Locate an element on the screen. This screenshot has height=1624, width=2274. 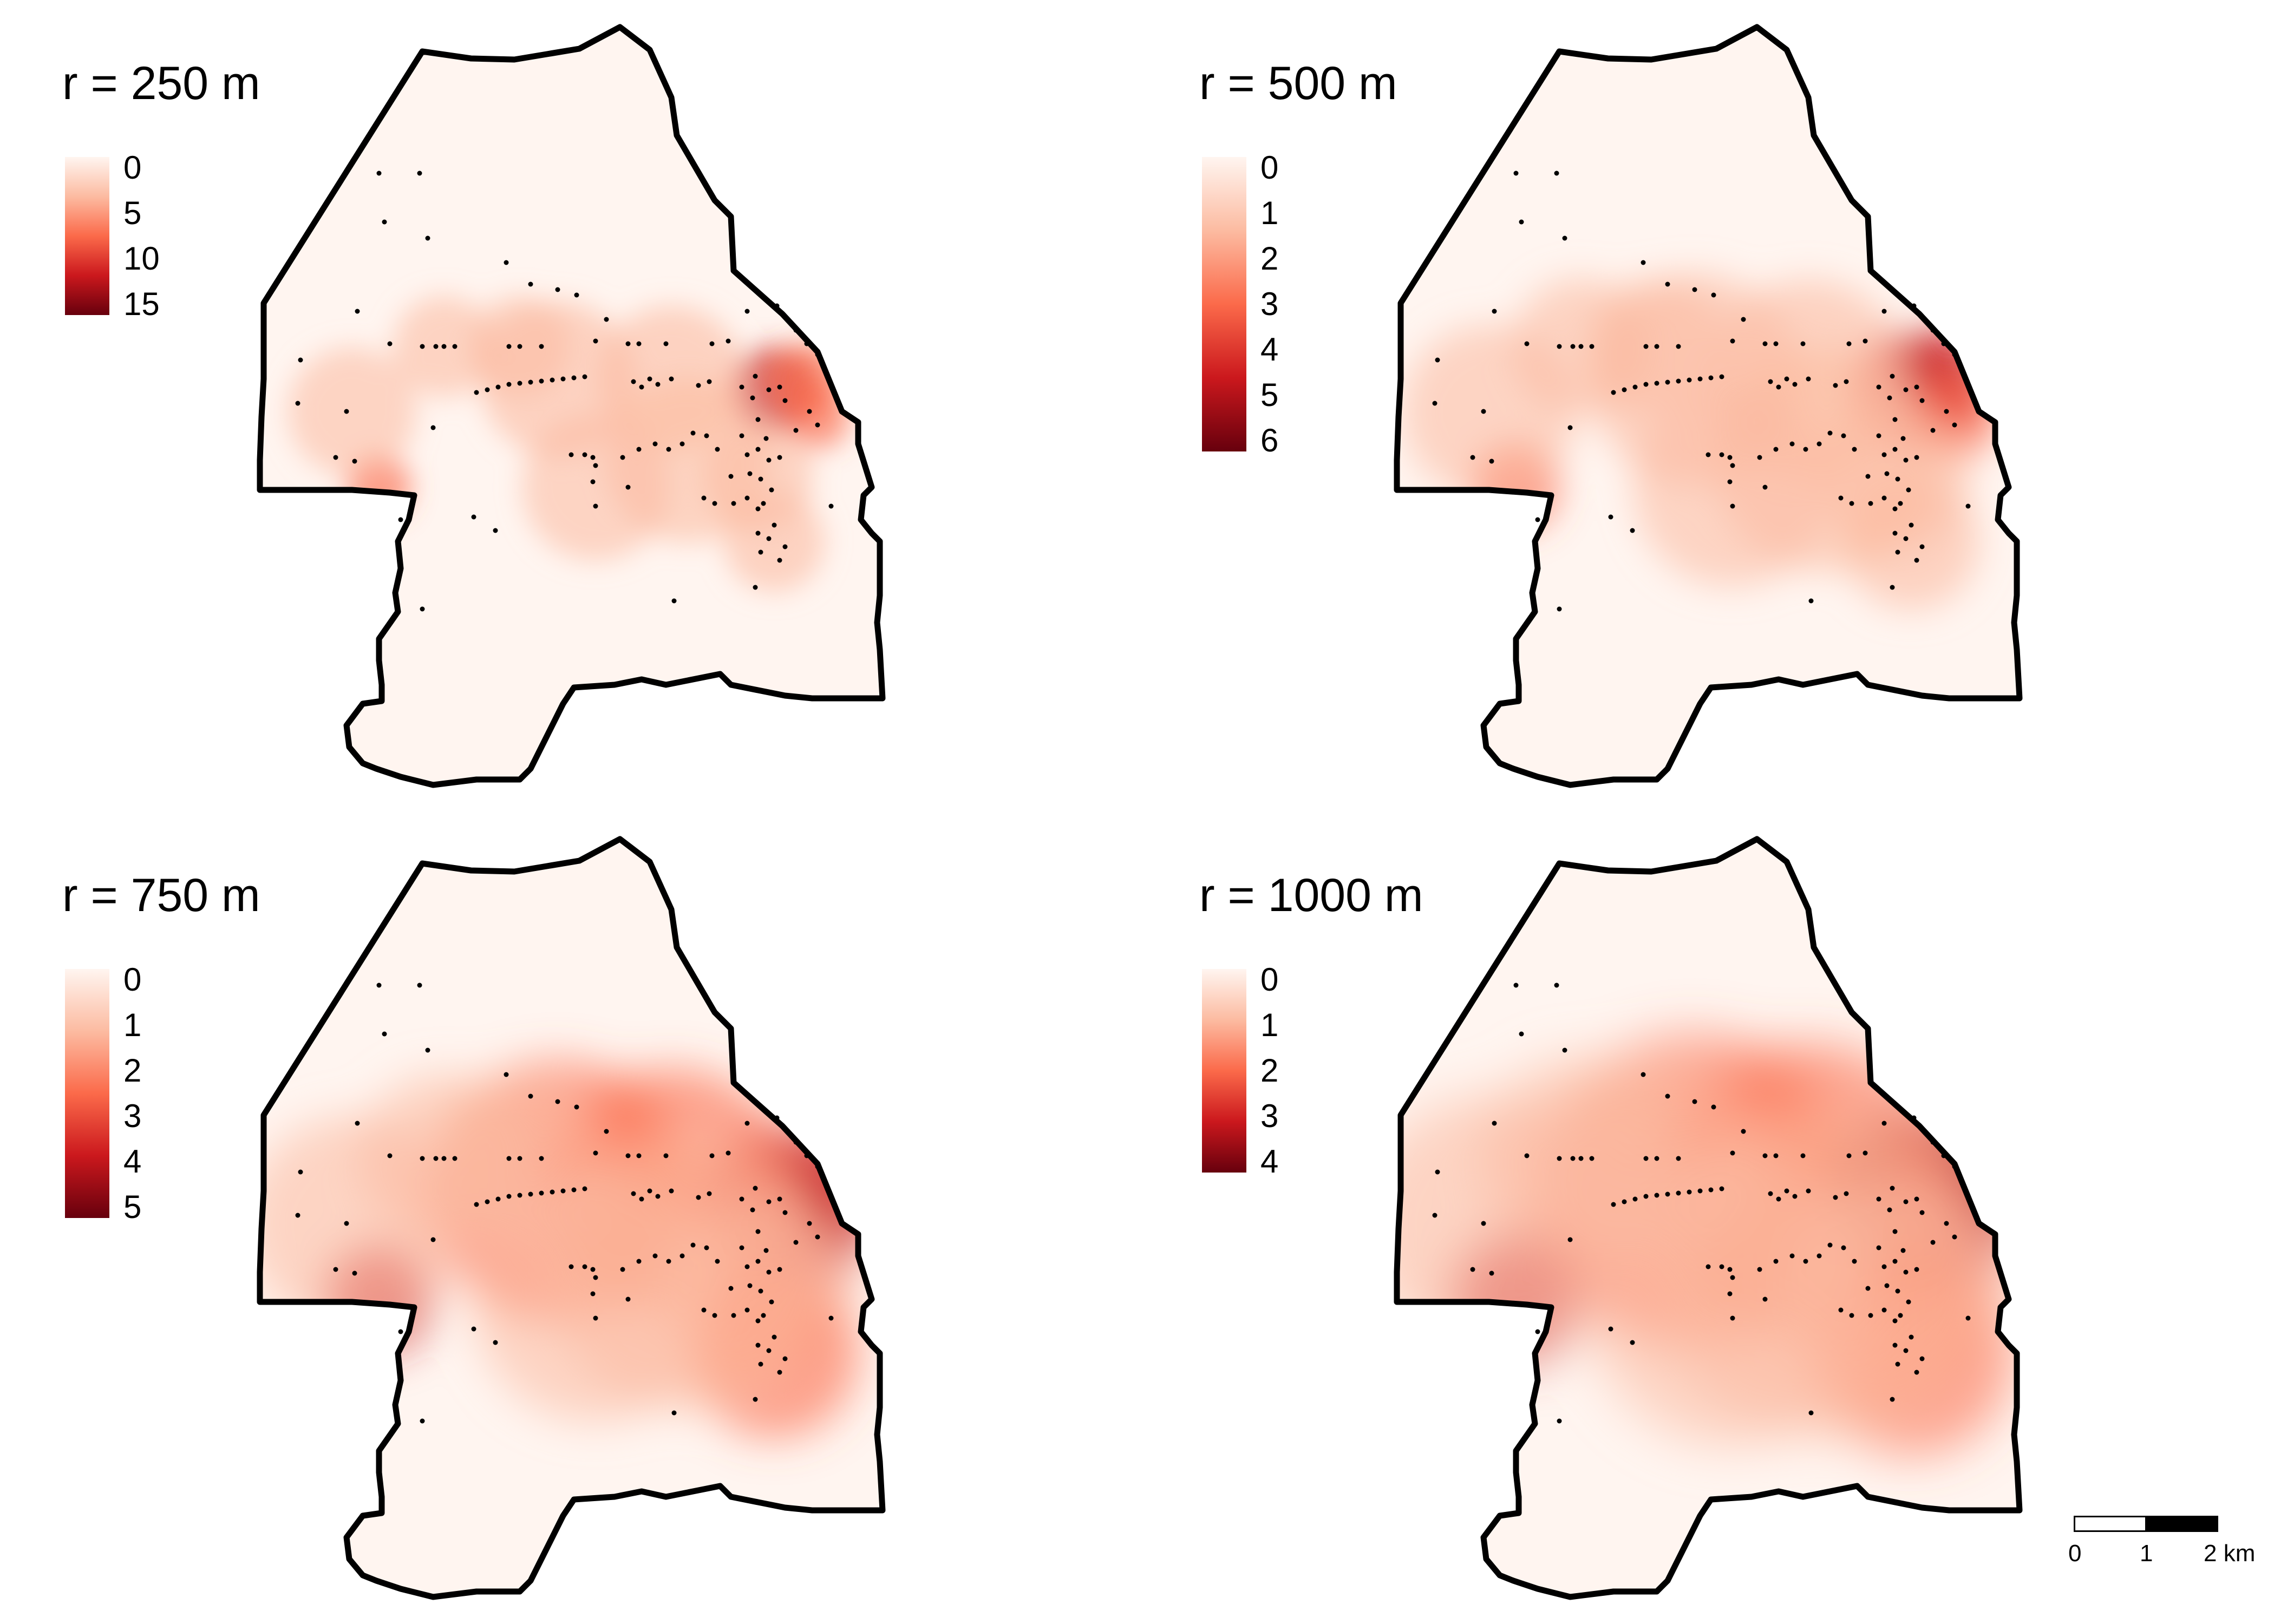
legend-tick-label: 1 is located at coordinates (1269, 213).